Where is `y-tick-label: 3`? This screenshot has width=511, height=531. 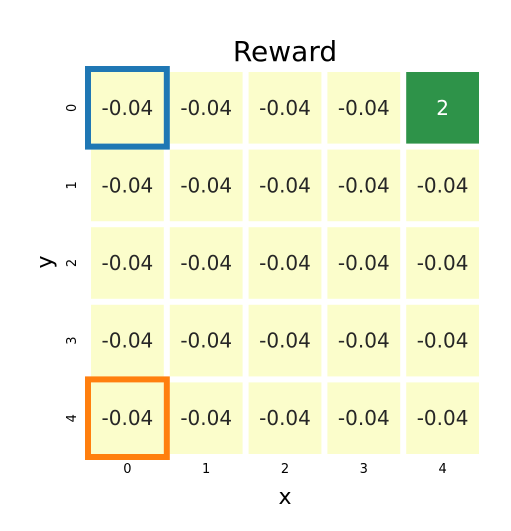
y-tick-label: 3 is located at coordinates (72, 340).